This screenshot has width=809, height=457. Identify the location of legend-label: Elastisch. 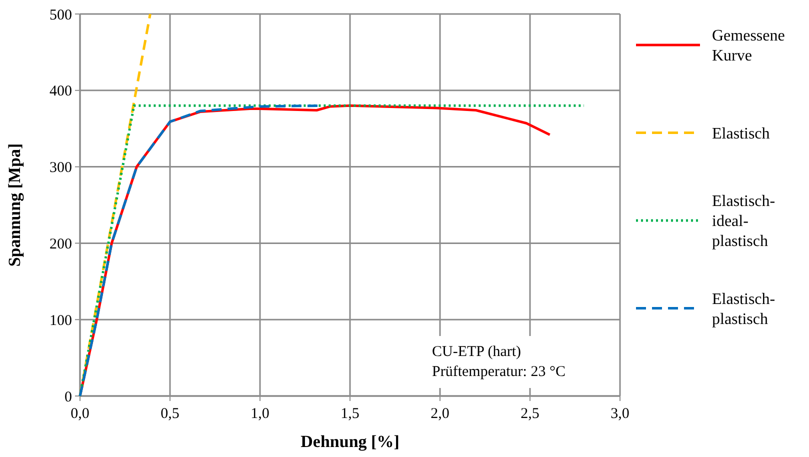
(741, 133).